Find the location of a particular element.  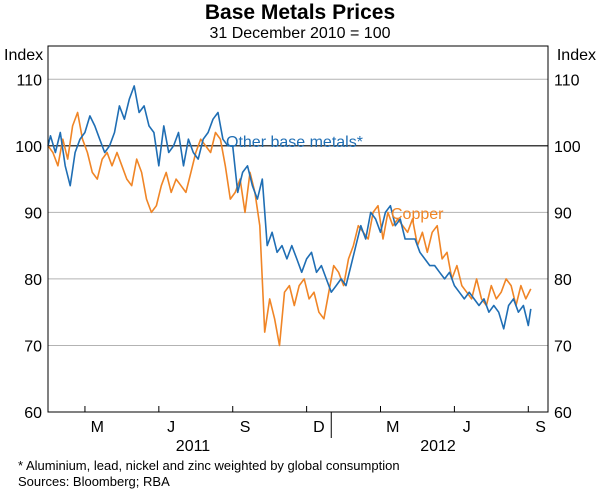

y-axis-label-left: Index is located at coordinates (23, 55).